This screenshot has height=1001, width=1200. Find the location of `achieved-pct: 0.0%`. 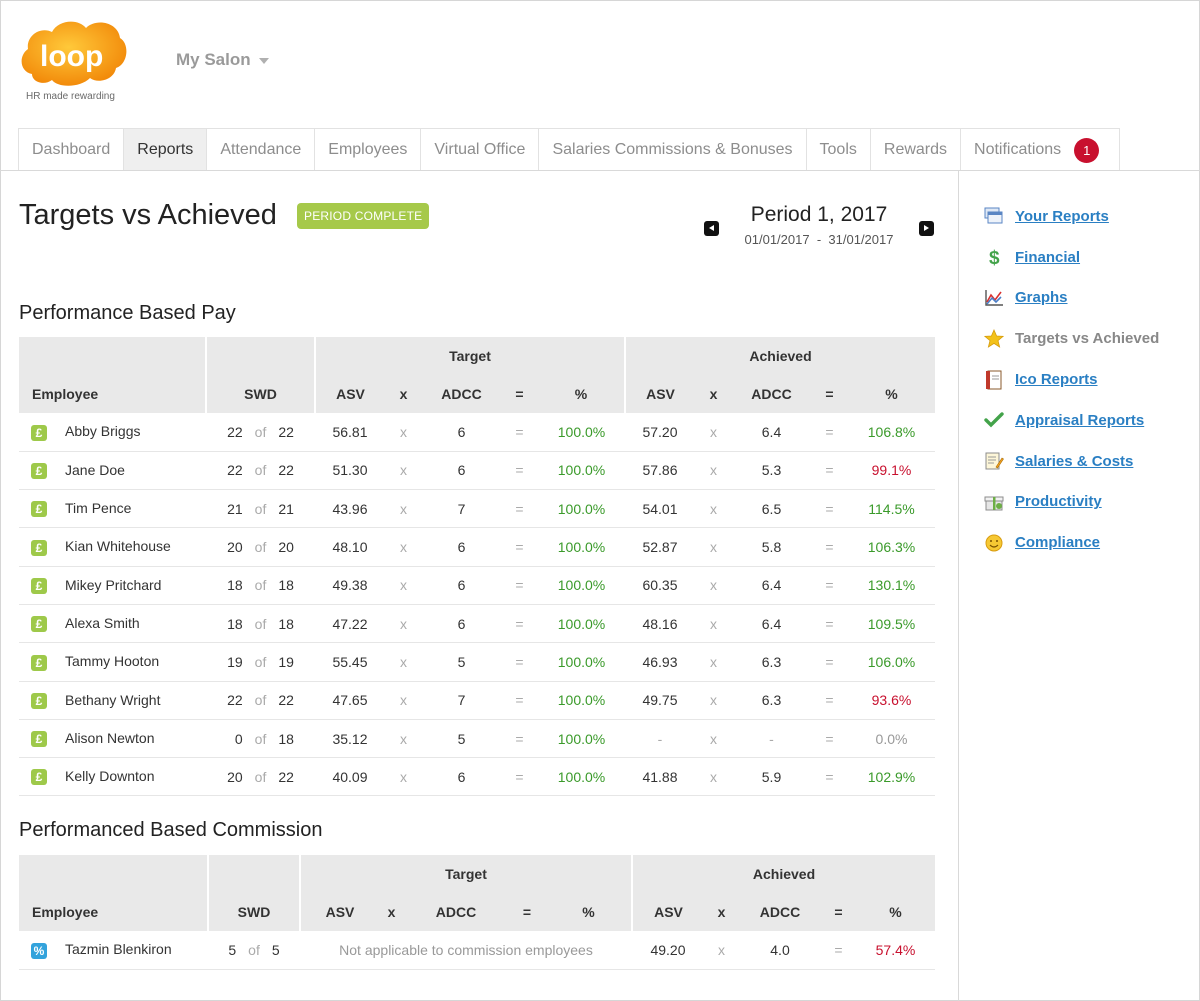

achieved-pct: 0.0% is located at coordinates (891, 739).